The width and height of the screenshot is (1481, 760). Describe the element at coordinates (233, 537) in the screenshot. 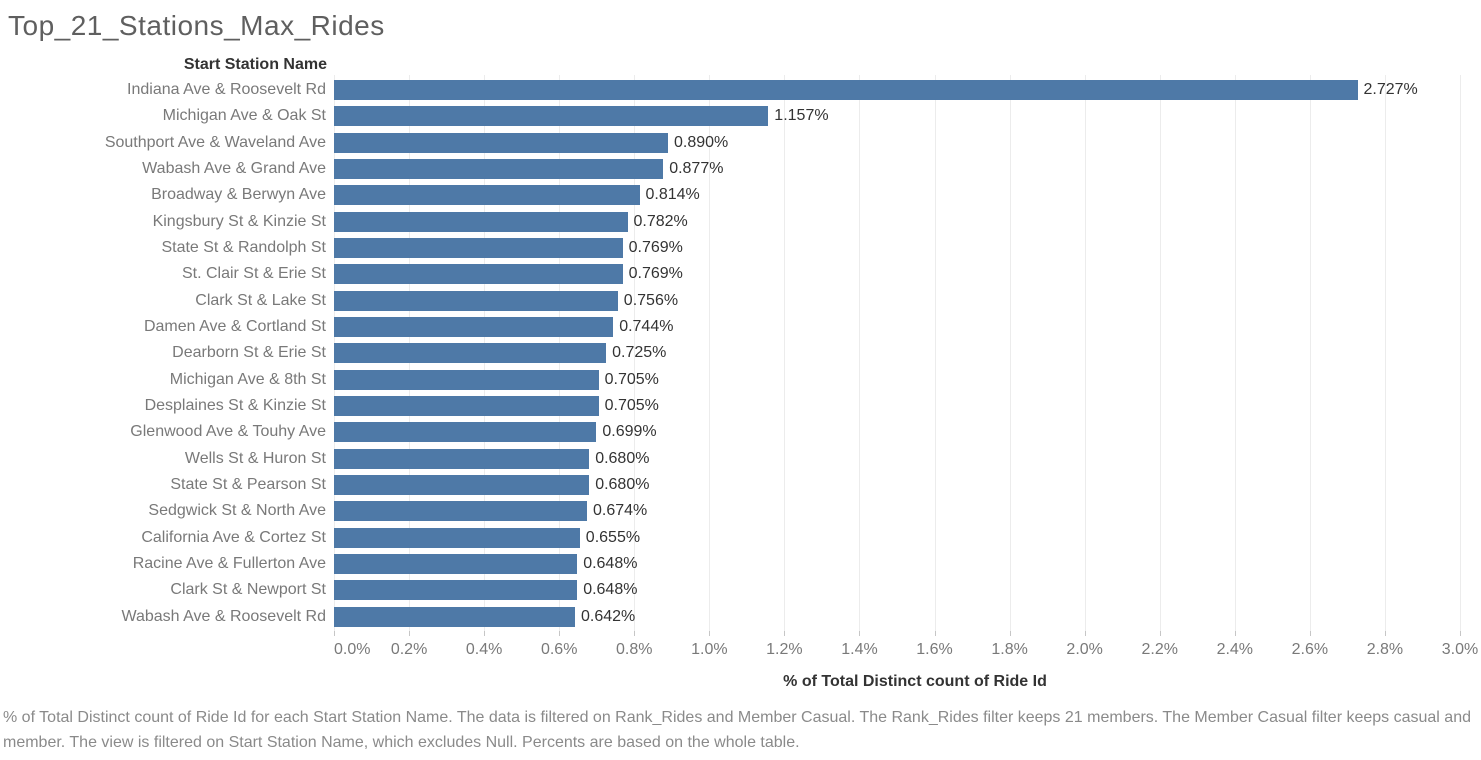

I see `category-label: California Ave & Cortez St` at that location.